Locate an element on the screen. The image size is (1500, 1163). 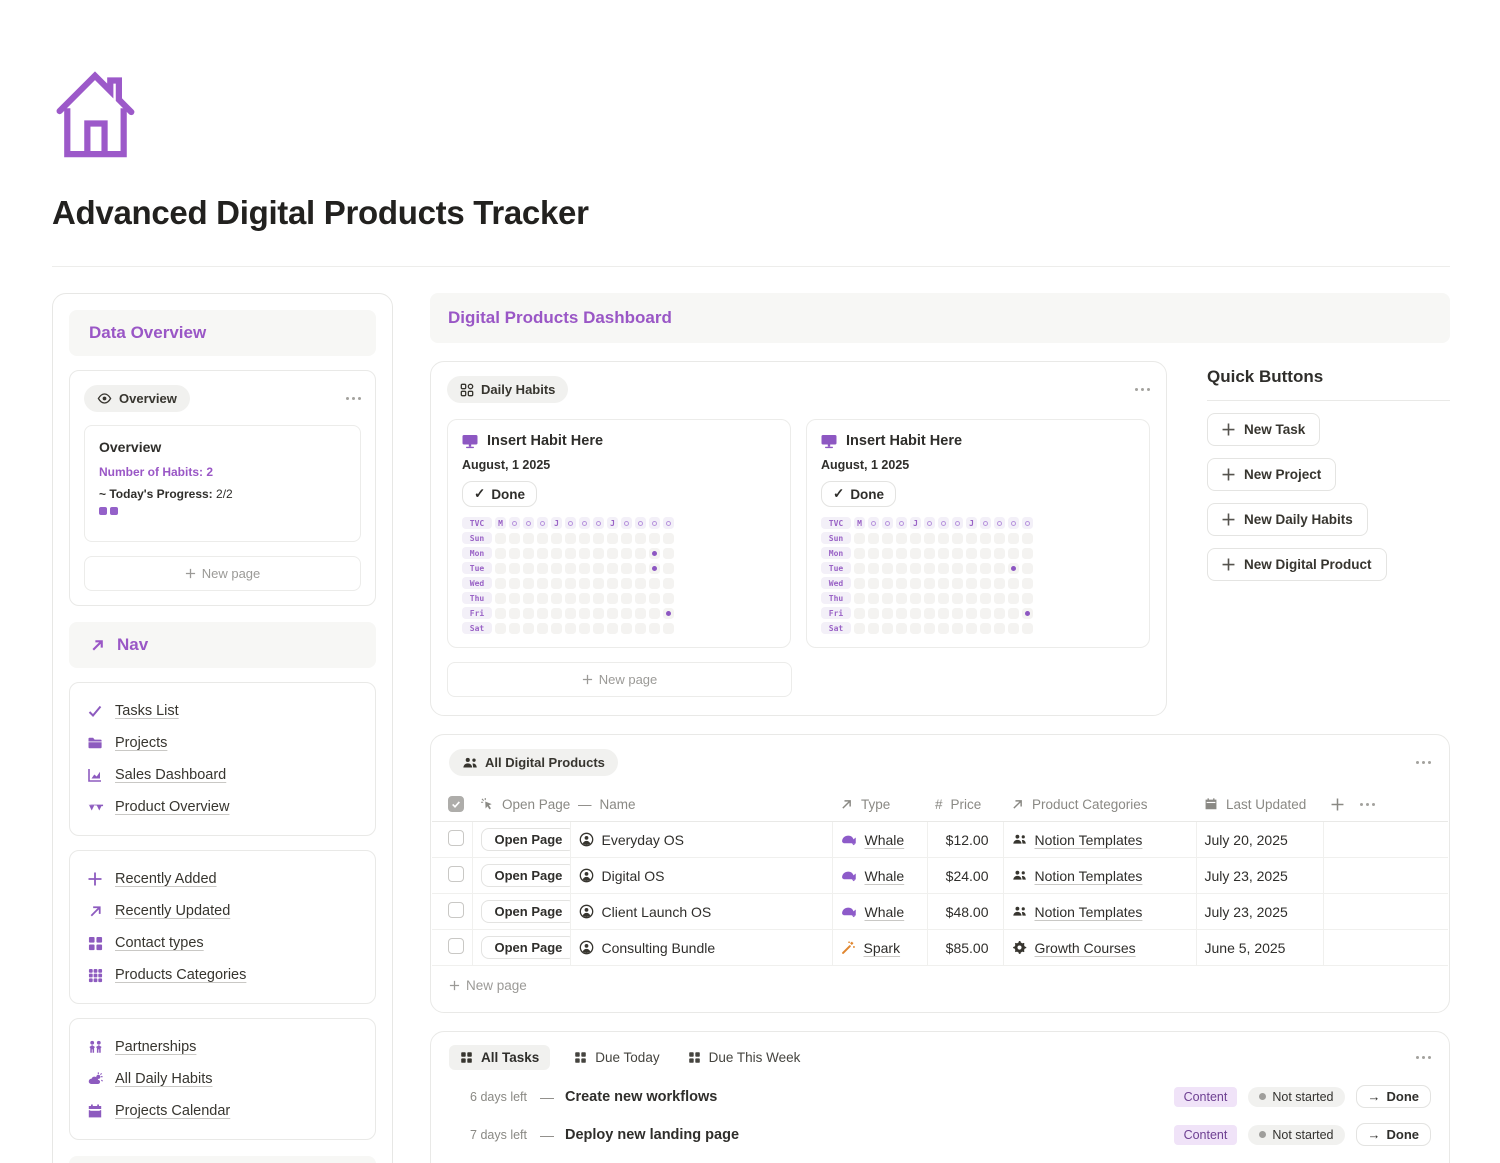
sidebar-item-projects: Projects is located at coordinates (222, 743).